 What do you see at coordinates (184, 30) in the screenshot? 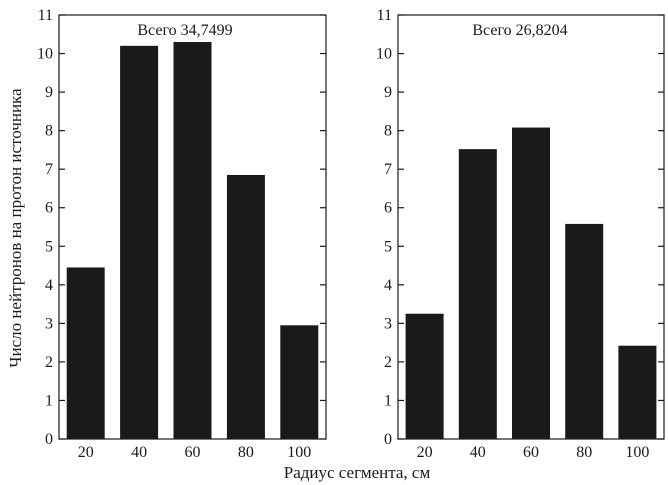
I see `panel-title: Всего 34,7499` at bounding box center [184, 30].